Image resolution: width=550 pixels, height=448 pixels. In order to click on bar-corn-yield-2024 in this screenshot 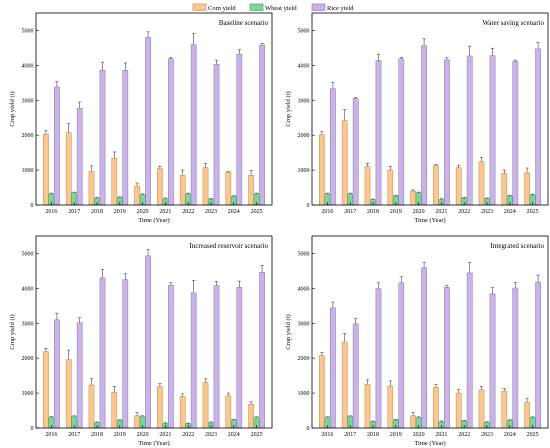, I will do `click(228, 412)`.